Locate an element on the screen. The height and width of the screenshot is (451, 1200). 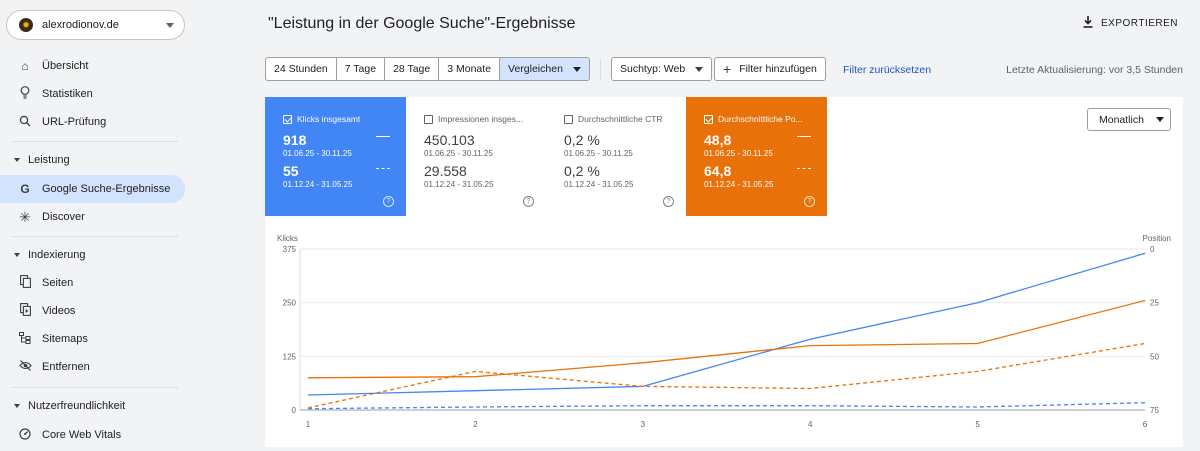
section-performance: Leistung is located at coordinates (92, 160).